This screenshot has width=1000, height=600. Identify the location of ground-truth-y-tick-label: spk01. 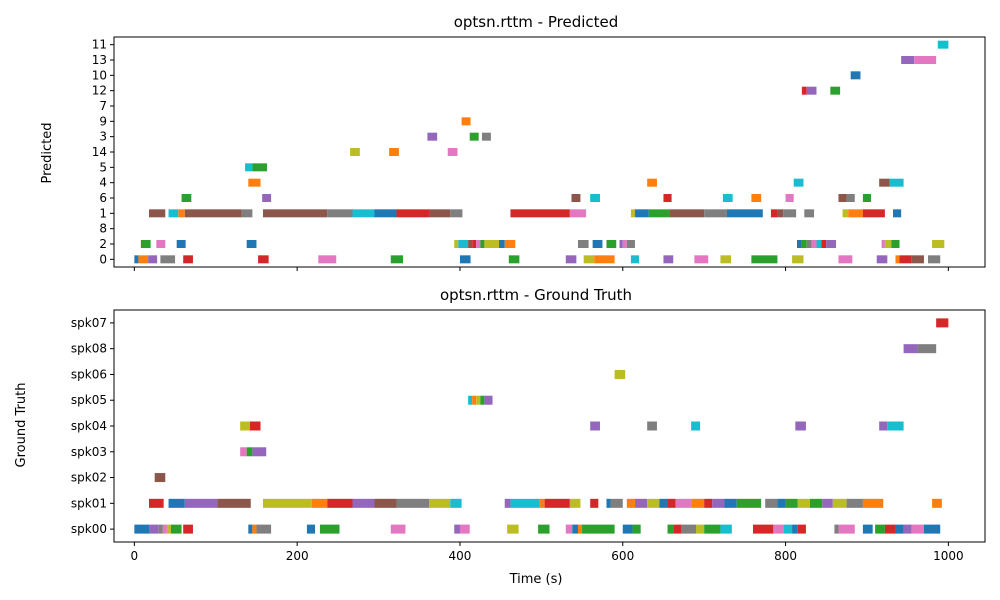
(89, 503).